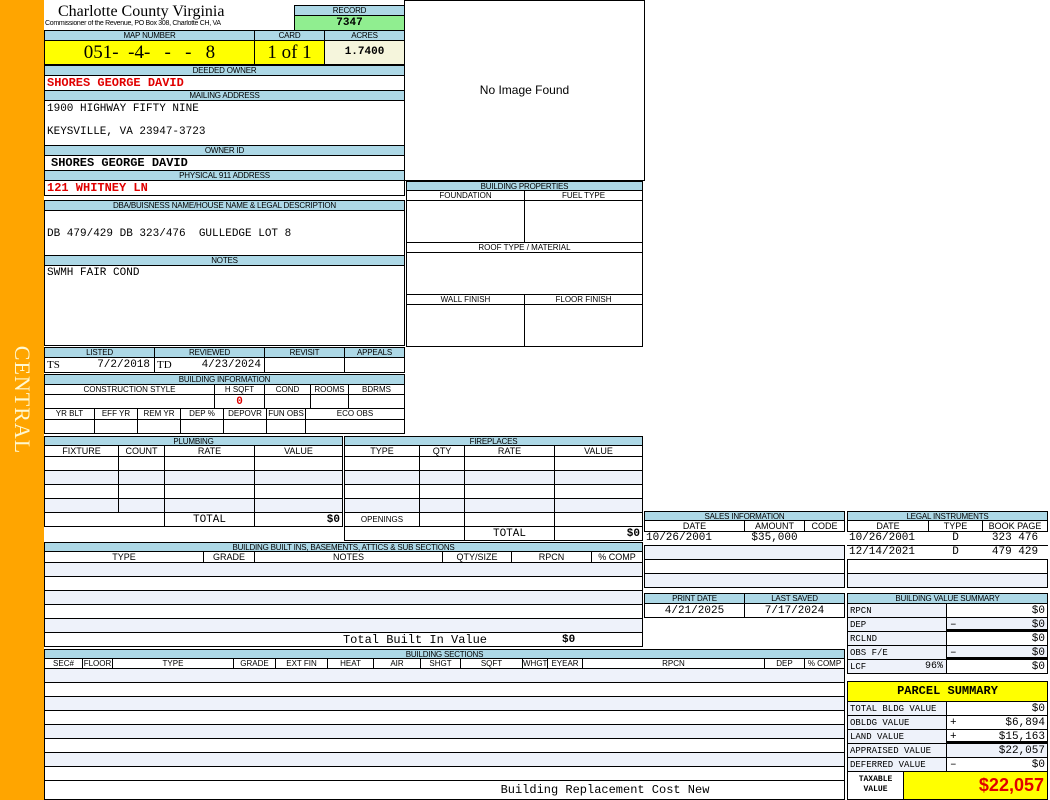 The height and width of the screenshot is (800, 1050). I want to click on plumbing-total-label: TOTAL, so click(209, 519).